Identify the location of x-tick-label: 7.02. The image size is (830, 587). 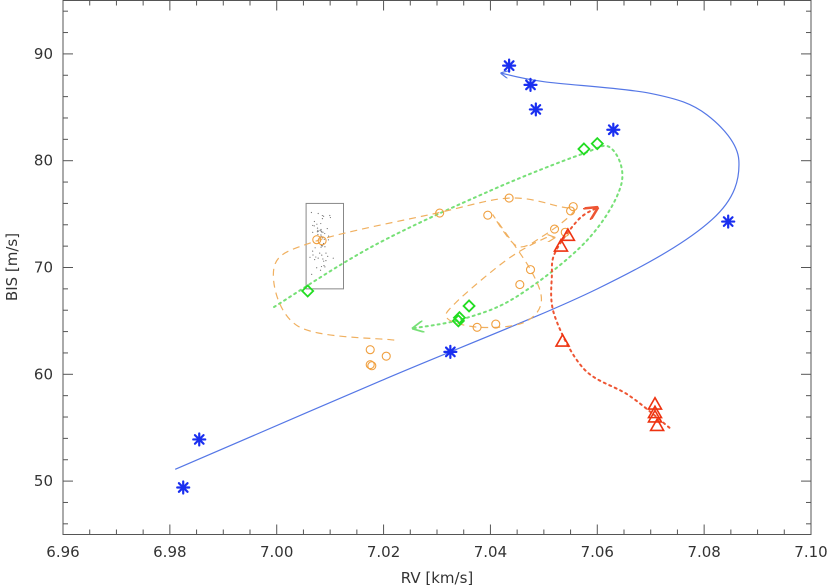
(383, 552).